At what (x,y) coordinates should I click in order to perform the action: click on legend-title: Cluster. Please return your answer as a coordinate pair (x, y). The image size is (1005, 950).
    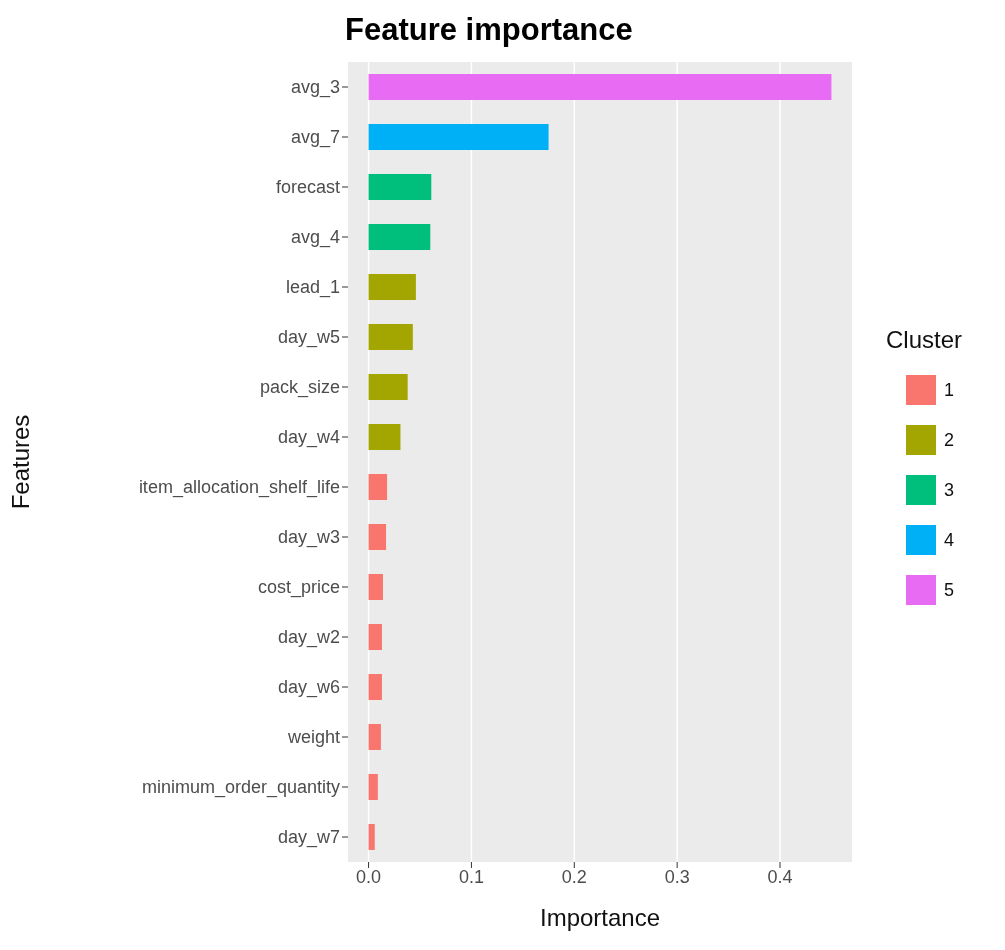
    Looking at the image, I should click on (924, 340).